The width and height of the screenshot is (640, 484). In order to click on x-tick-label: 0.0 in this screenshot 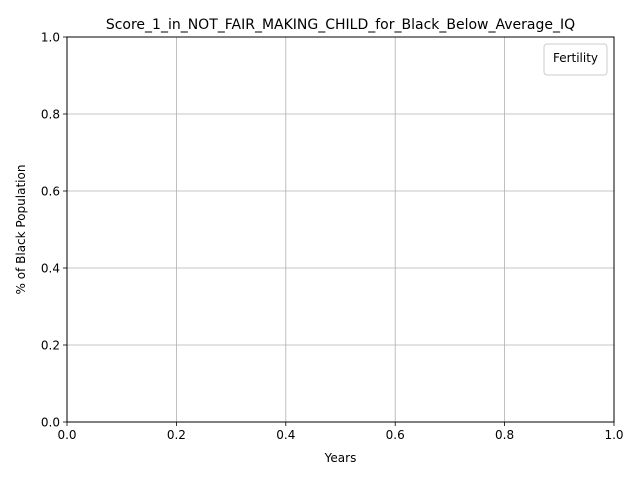, I will do `click(66, 435)`.